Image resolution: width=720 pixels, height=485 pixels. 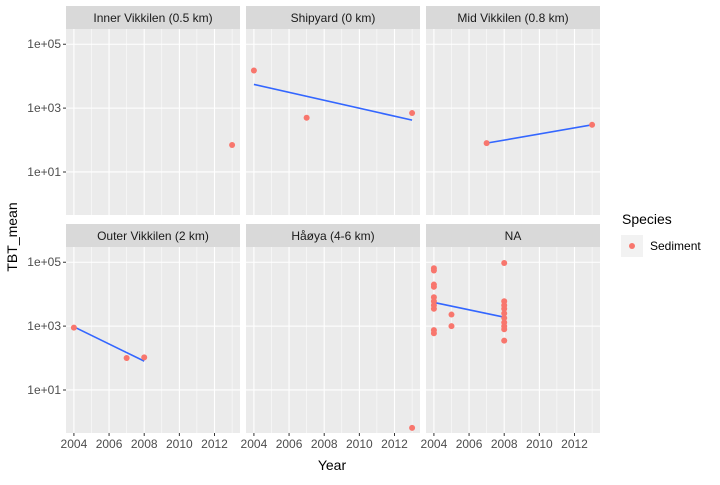 I want to click on facet-strip-title: Outer Vikkilen (2 km), so click(x=153, y=236).